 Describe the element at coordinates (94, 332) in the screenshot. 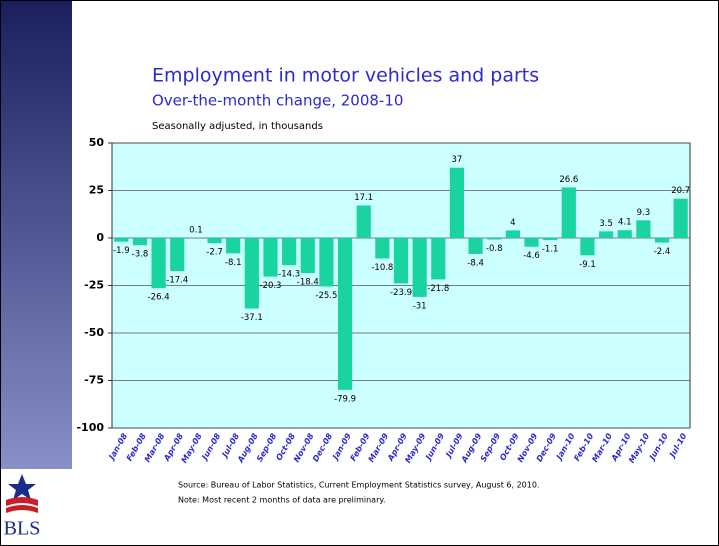

I see `y-tick-label: -50` at that location.